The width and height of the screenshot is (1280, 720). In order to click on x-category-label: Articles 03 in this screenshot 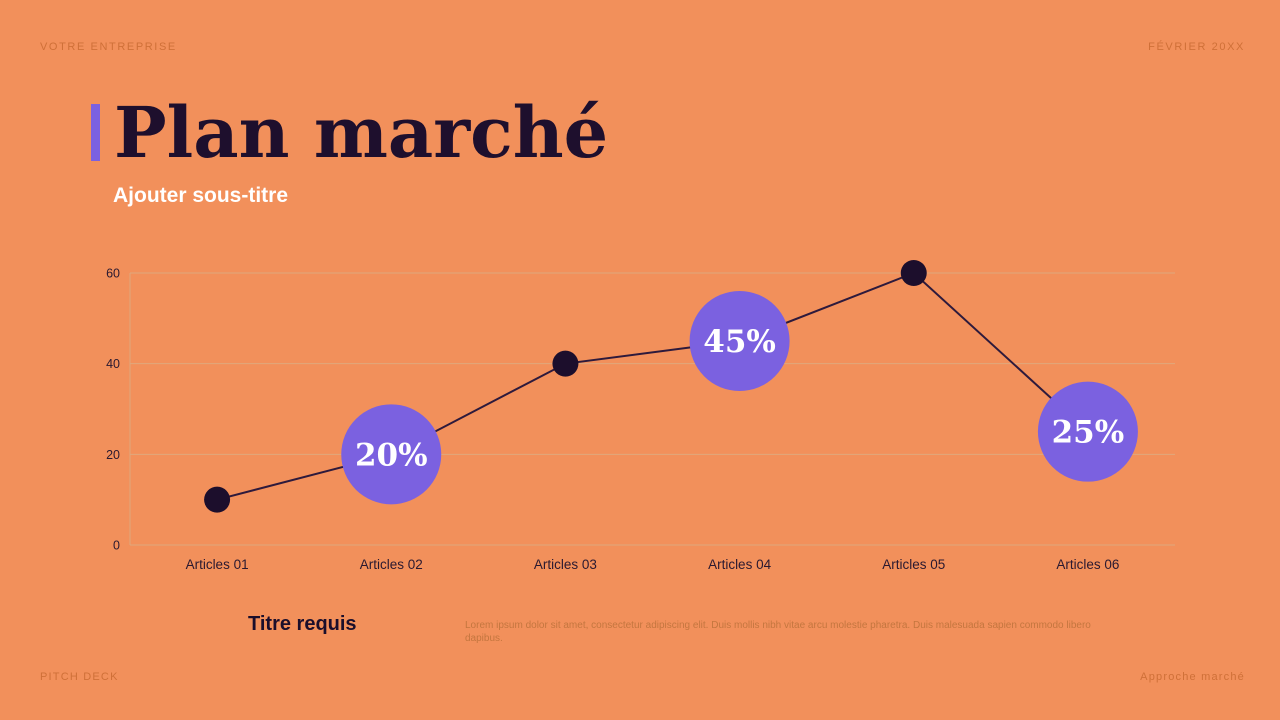, I will do `click(565, 564)`.